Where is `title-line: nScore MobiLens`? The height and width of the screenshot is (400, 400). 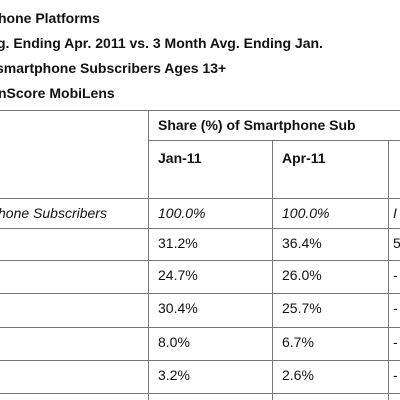 title-line: nScore MobiLens is located at coordinates (57, 93).